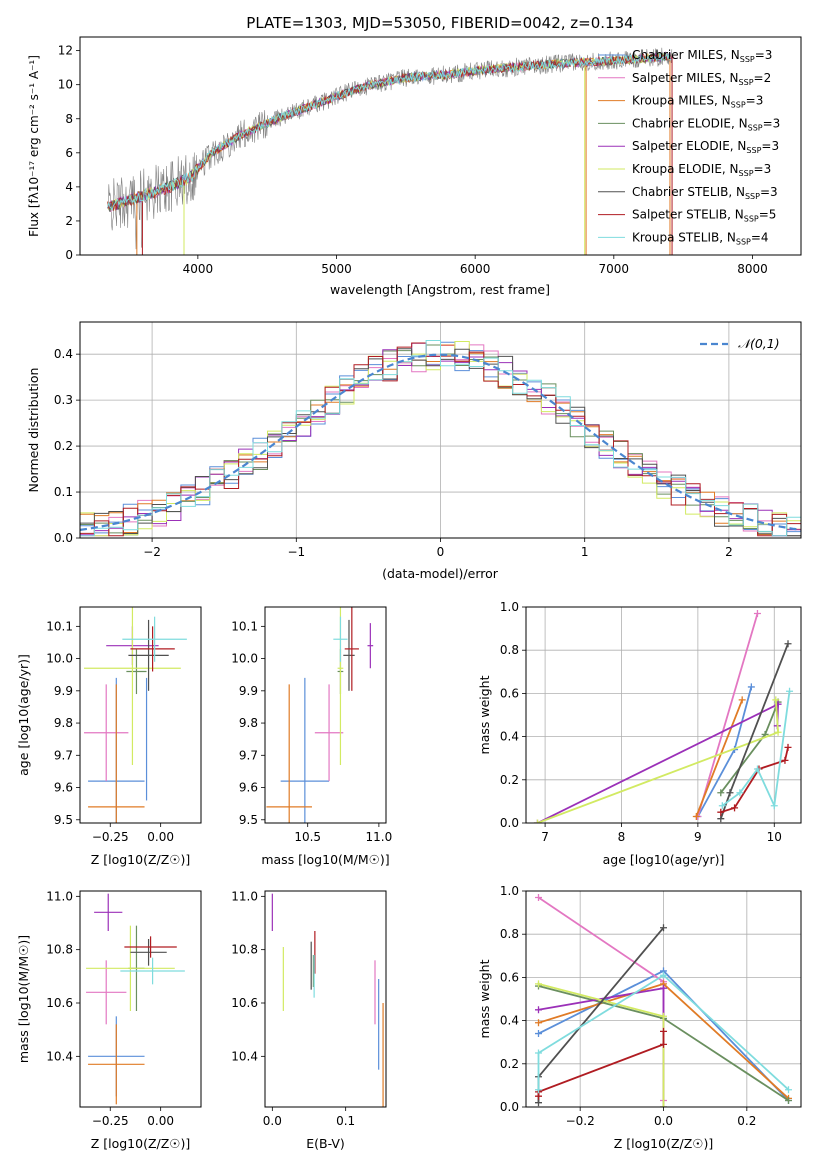 The image size is (819, 1170). Describe the element at coordinates (248, 820) in the screenshot. I see `y-tick-label: 9.5` at that location.